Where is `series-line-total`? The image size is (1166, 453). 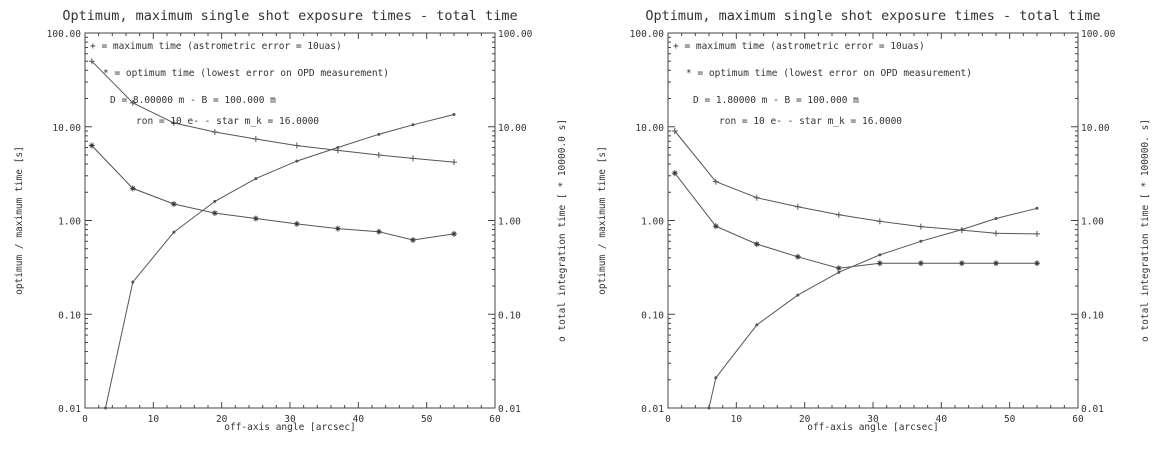 series-line-total is located at coordinates (873, 308).